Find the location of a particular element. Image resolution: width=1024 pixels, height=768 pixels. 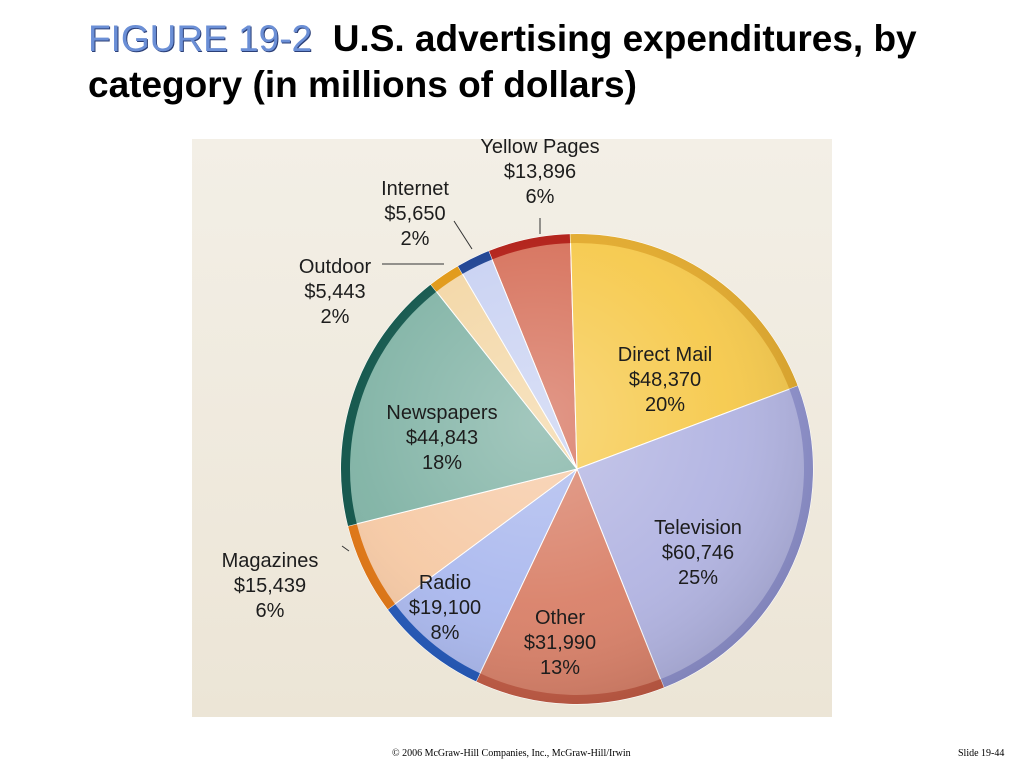

slice-amount-magazines: $15,439 is located at coordinates (270, 586).